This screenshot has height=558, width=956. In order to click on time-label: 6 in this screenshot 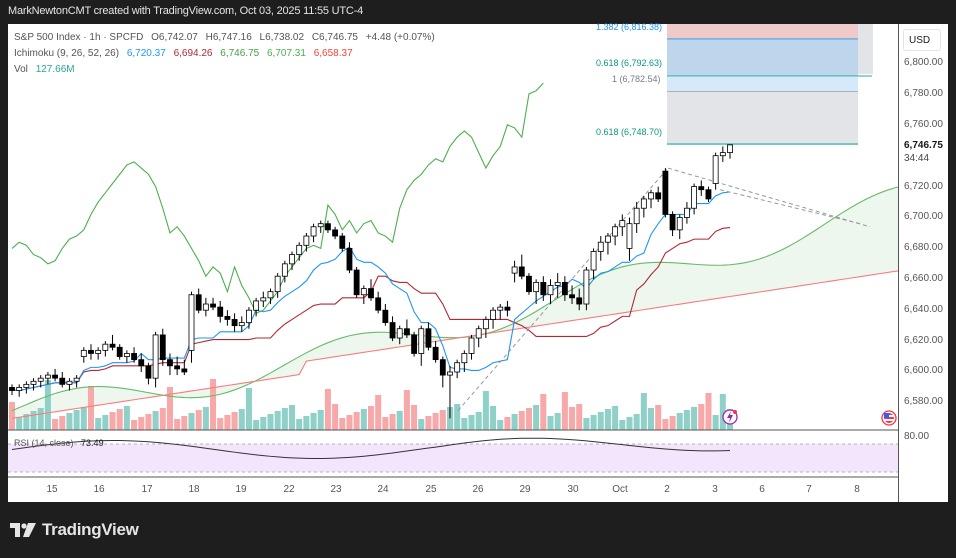, I will do `click(762, 489)`.